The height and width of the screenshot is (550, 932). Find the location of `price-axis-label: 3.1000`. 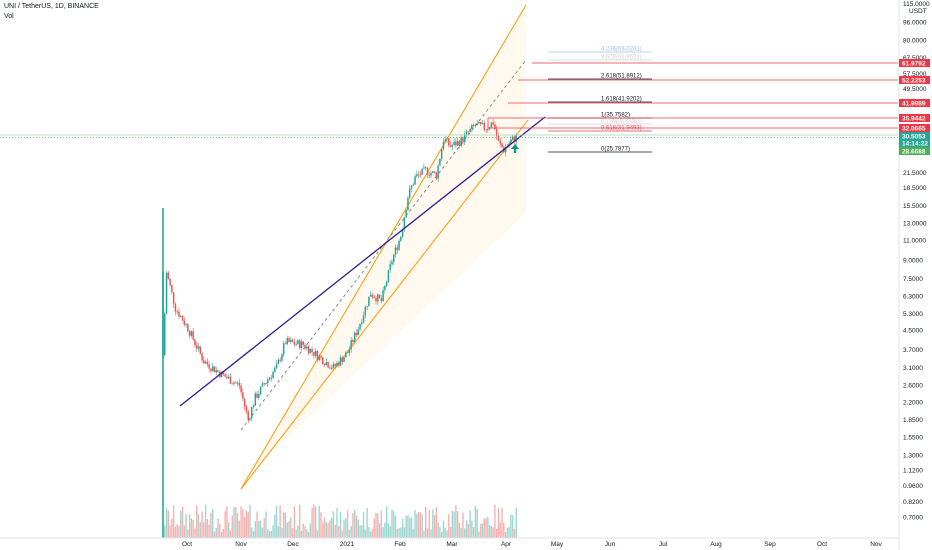

price-axis-label: 3.1000 is located at coordinates (913, 368).